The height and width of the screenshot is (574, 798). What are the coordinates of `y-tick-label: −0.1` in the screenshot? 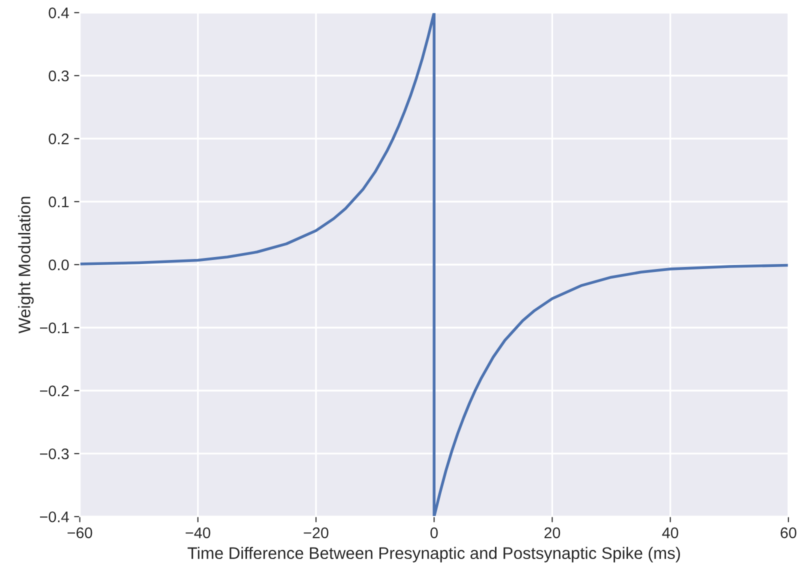 It's located at (54, 328).